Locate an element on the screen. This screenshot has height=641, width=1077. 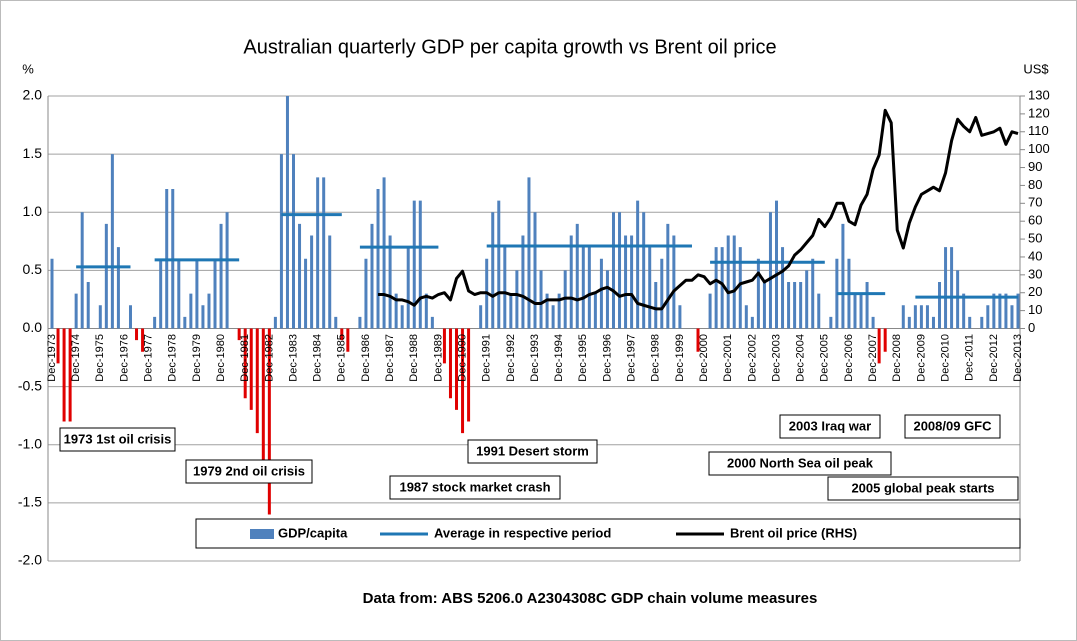
x-tick-label: Dec-1992 is located at coordinates (511, 358).